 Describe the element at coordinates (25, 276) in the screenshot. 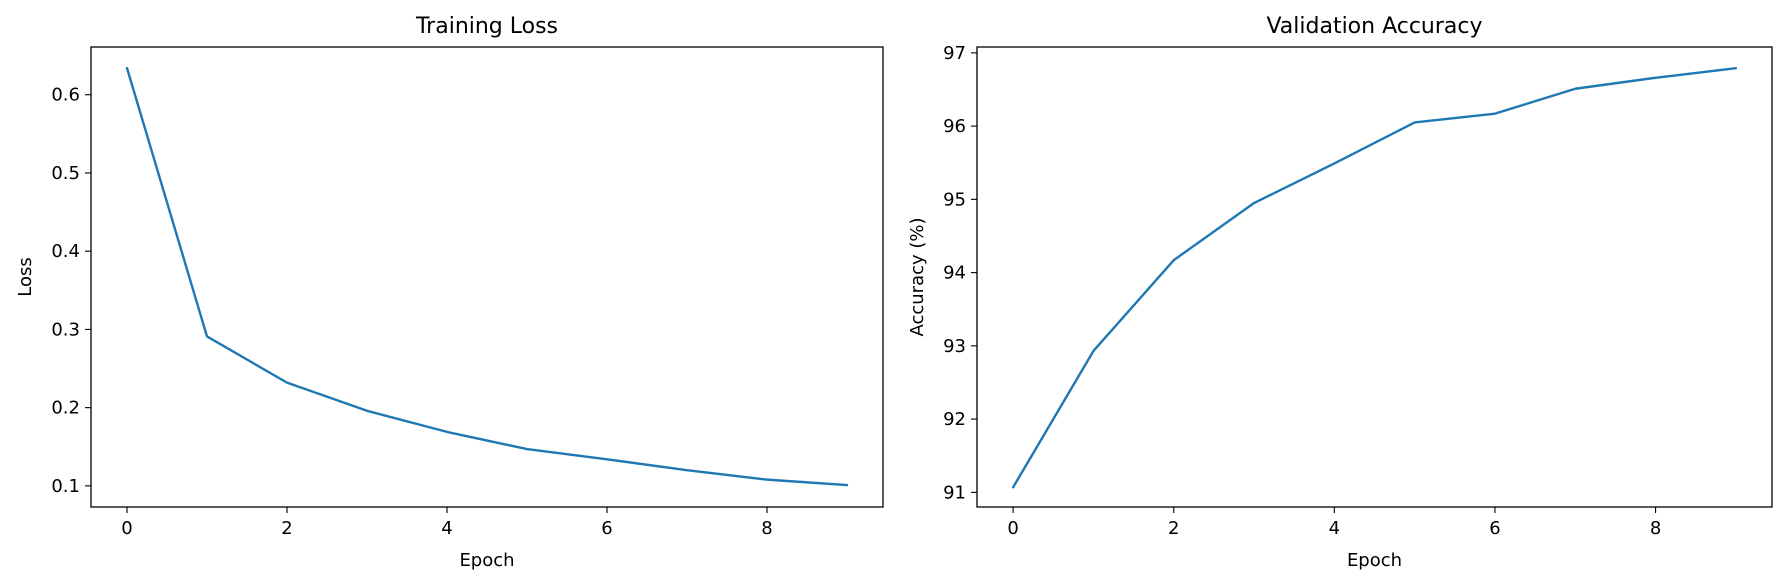

I see `loss-y-axis-label: Loss` at that location.